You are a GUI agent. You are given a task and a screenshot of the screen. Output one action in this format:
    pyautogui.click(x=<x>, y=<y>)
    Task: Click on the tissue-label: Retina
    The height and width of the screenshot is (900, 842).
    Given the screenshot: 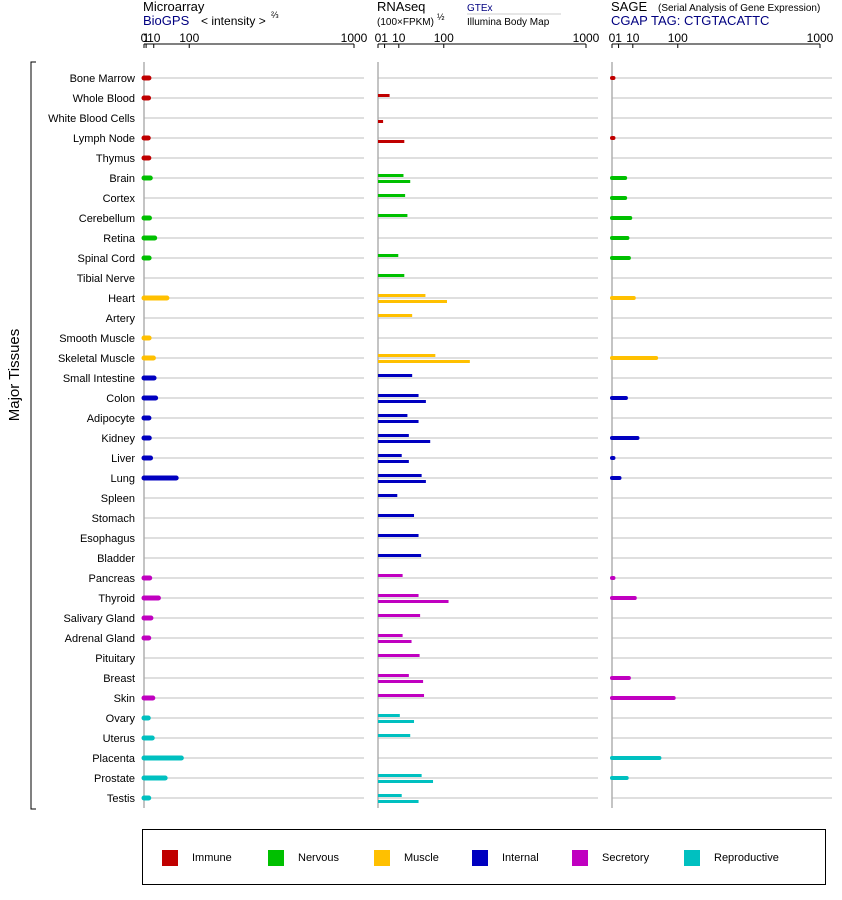 What is the action you would take?
    pyautogui.click(x=119, y=239)
    